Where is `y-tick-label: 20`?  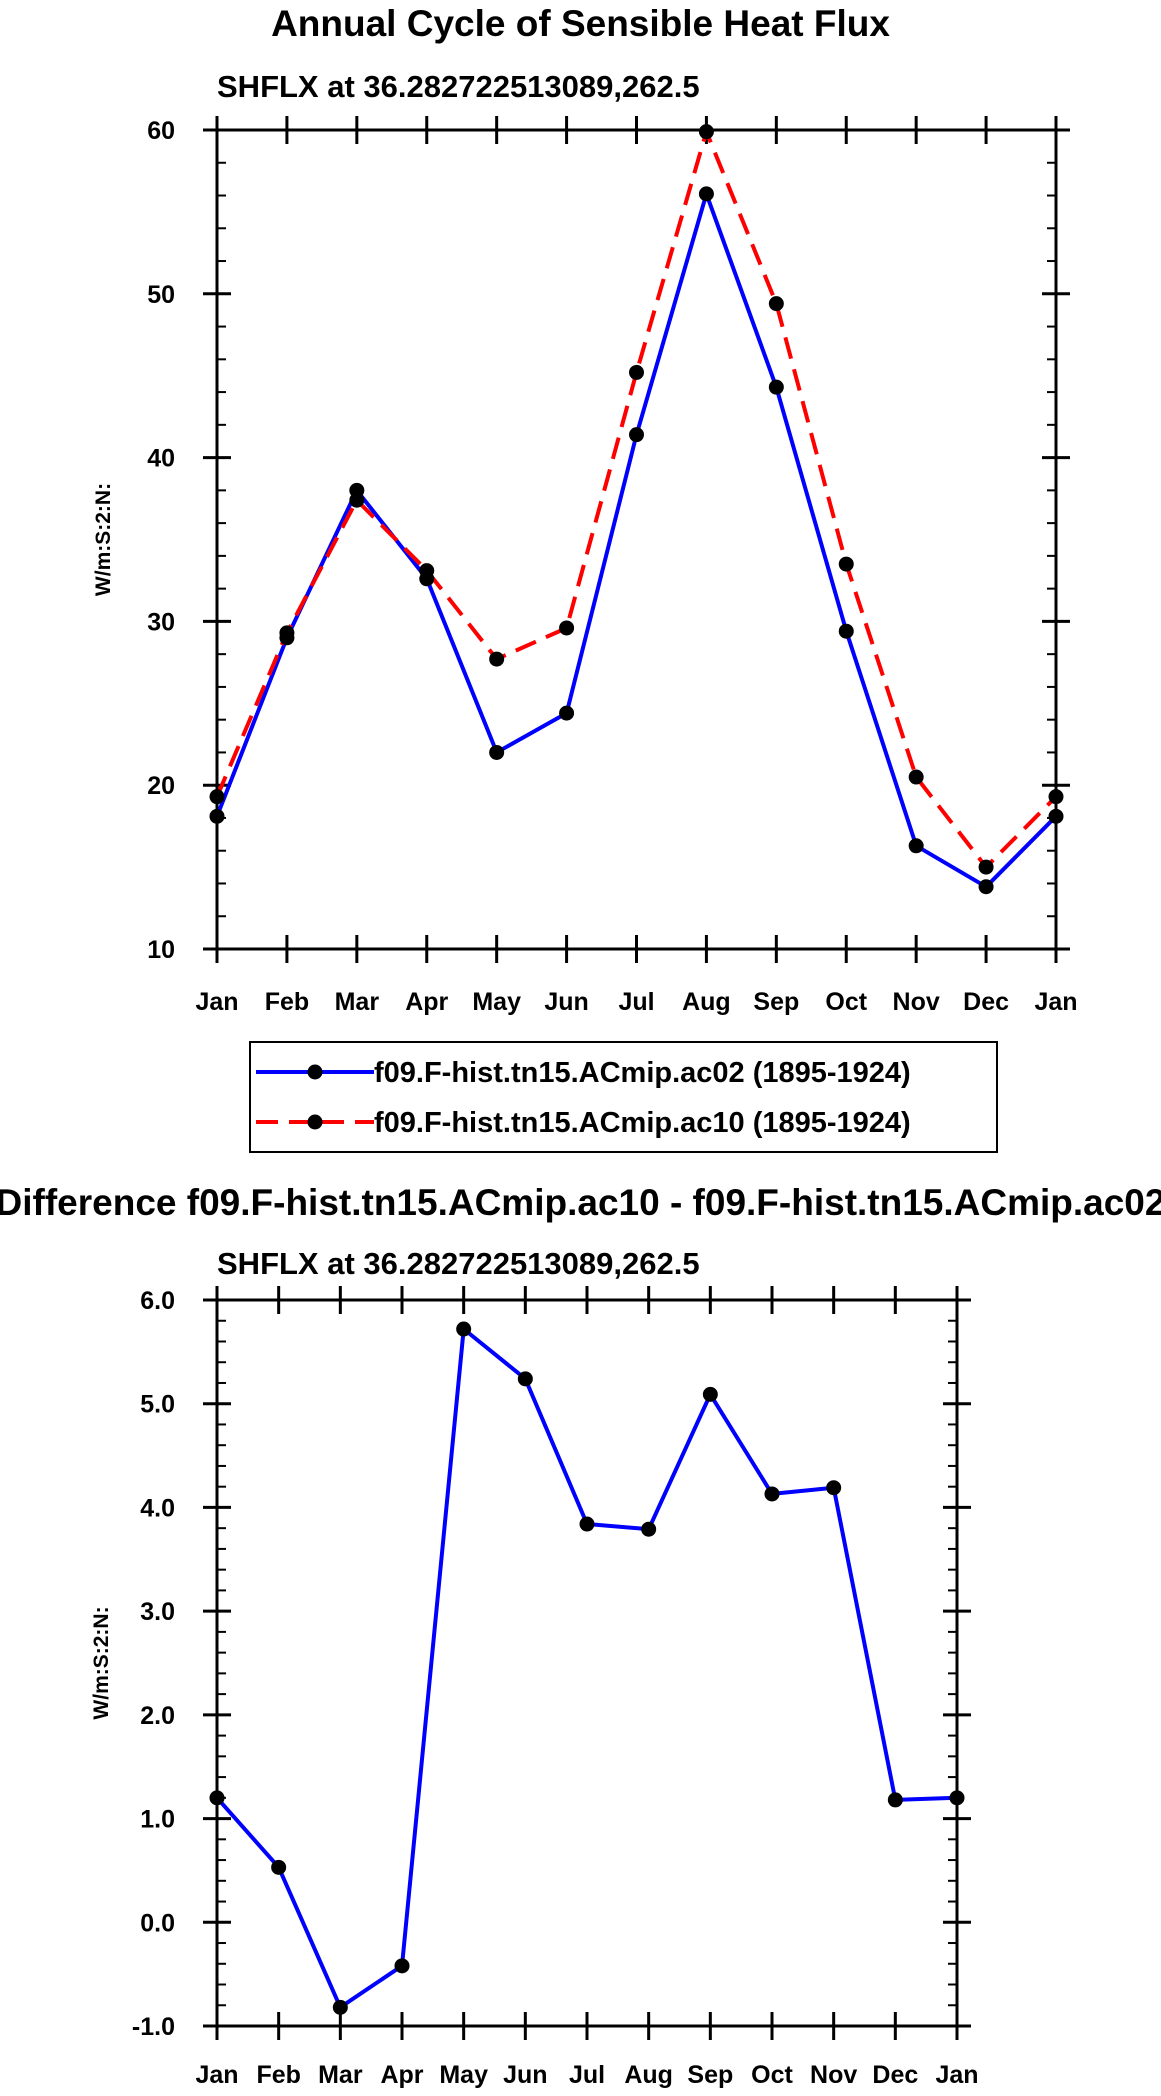
y-tick-label: 20 is located at coordinates (161, 786).